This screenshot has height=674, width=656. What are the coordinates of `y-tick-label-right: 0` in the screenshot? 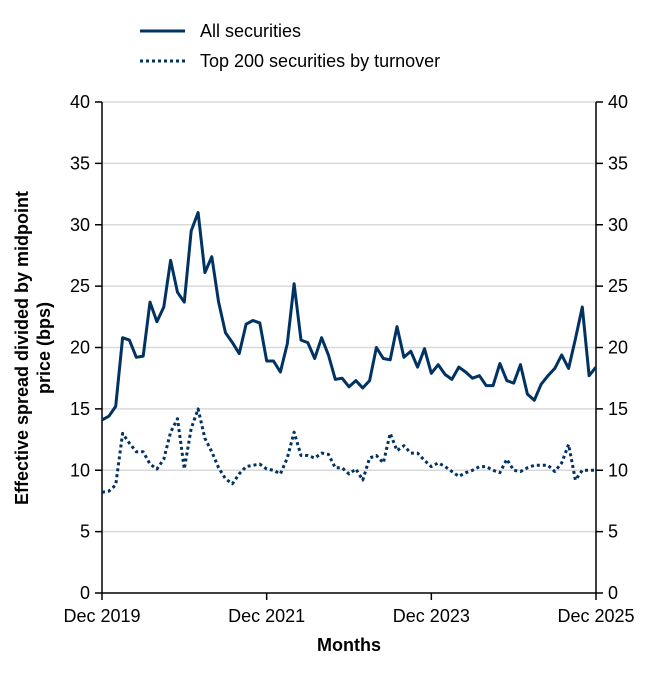 It's located at (613, 593).